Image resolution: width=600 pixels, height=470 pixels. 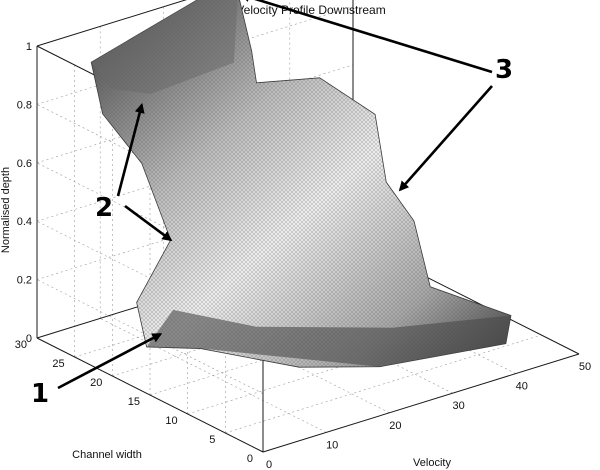 I want to click on y-tick-label: 5, so click(x=212, y=440).